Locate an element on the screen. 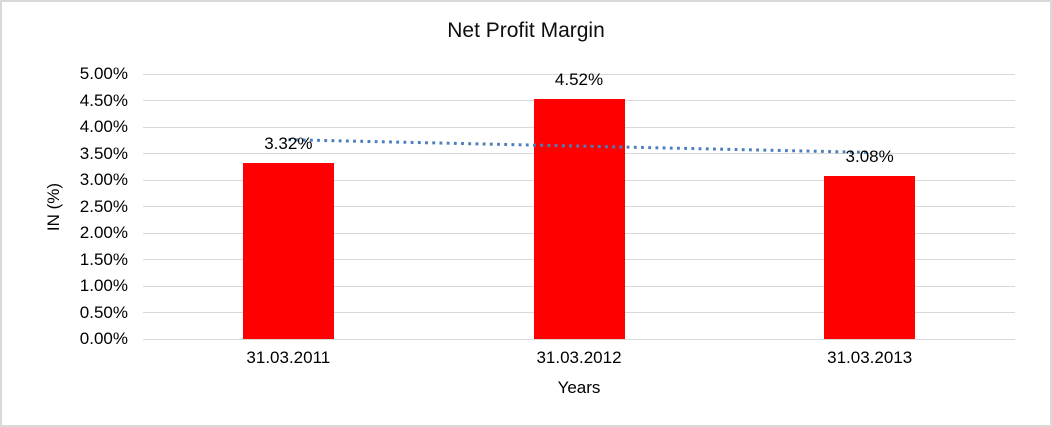 The height and width of the screenshot is (427, 1052). gridline is located at coordinates (579, 74).